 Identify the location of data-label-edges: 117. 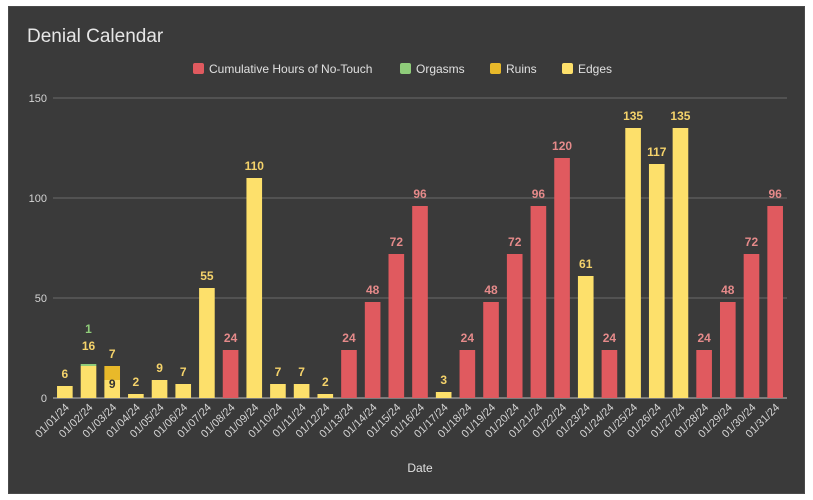
(657, 152).